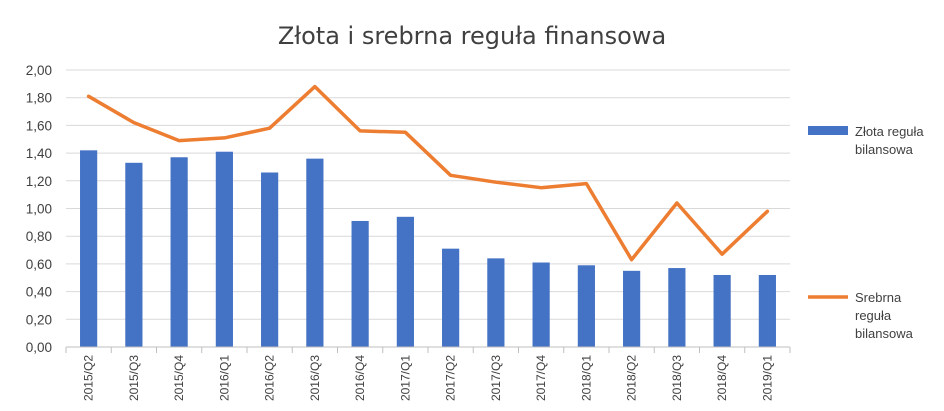  Describe the element at coordinates (586, 378) in the screenshot. I see `x-tick-label: 2018/Q1` at that location.